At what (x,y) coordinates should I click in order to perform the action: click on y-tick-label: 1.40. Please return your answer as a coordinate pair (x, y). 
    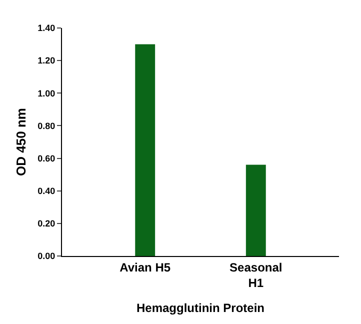
    Looking at the image, I should click on (47, 28).